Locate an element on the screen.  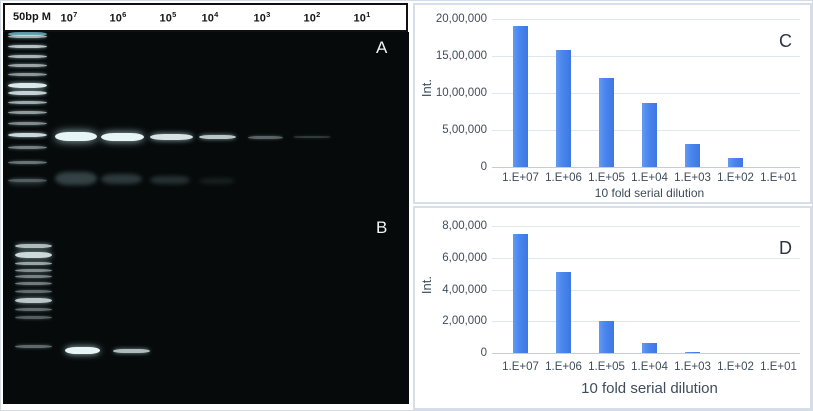
lane-label-10e3: 103 is located at coordinates (262, 17).